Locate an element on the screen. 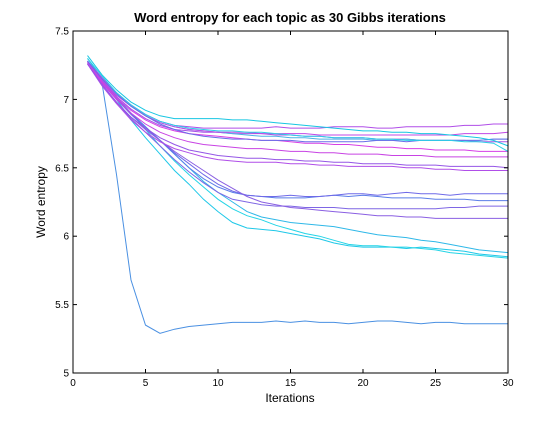 The image size is (560, 424). x-tick-label: 5 is located at coordinates (146, 383).